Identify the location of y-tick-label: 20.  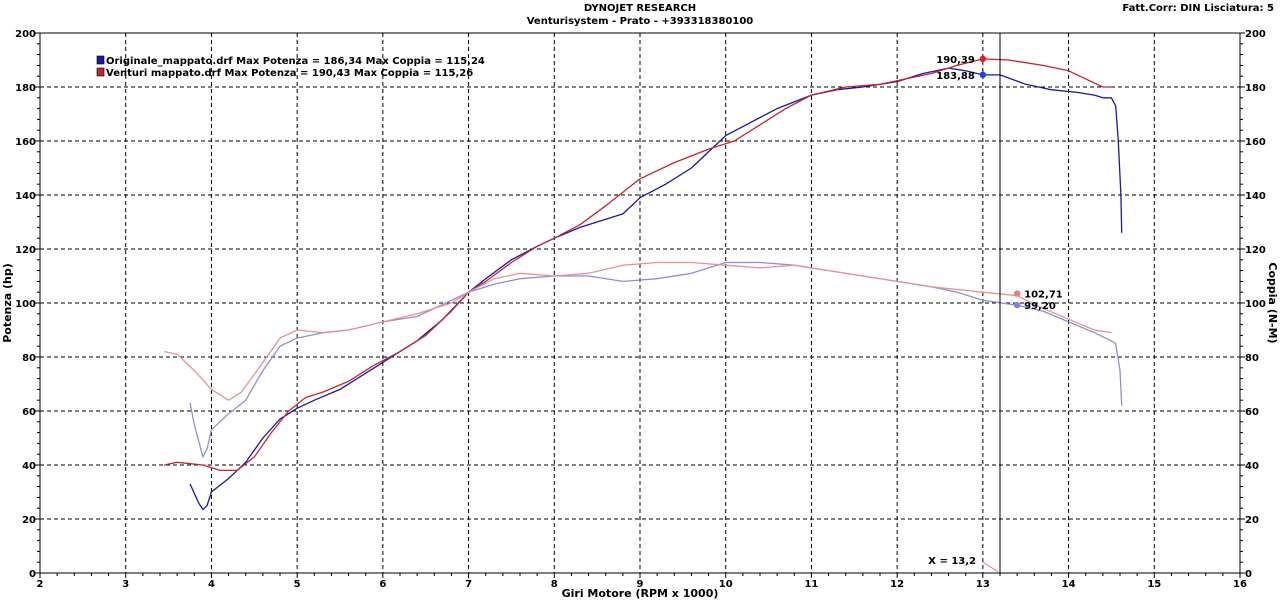
(29, 520).